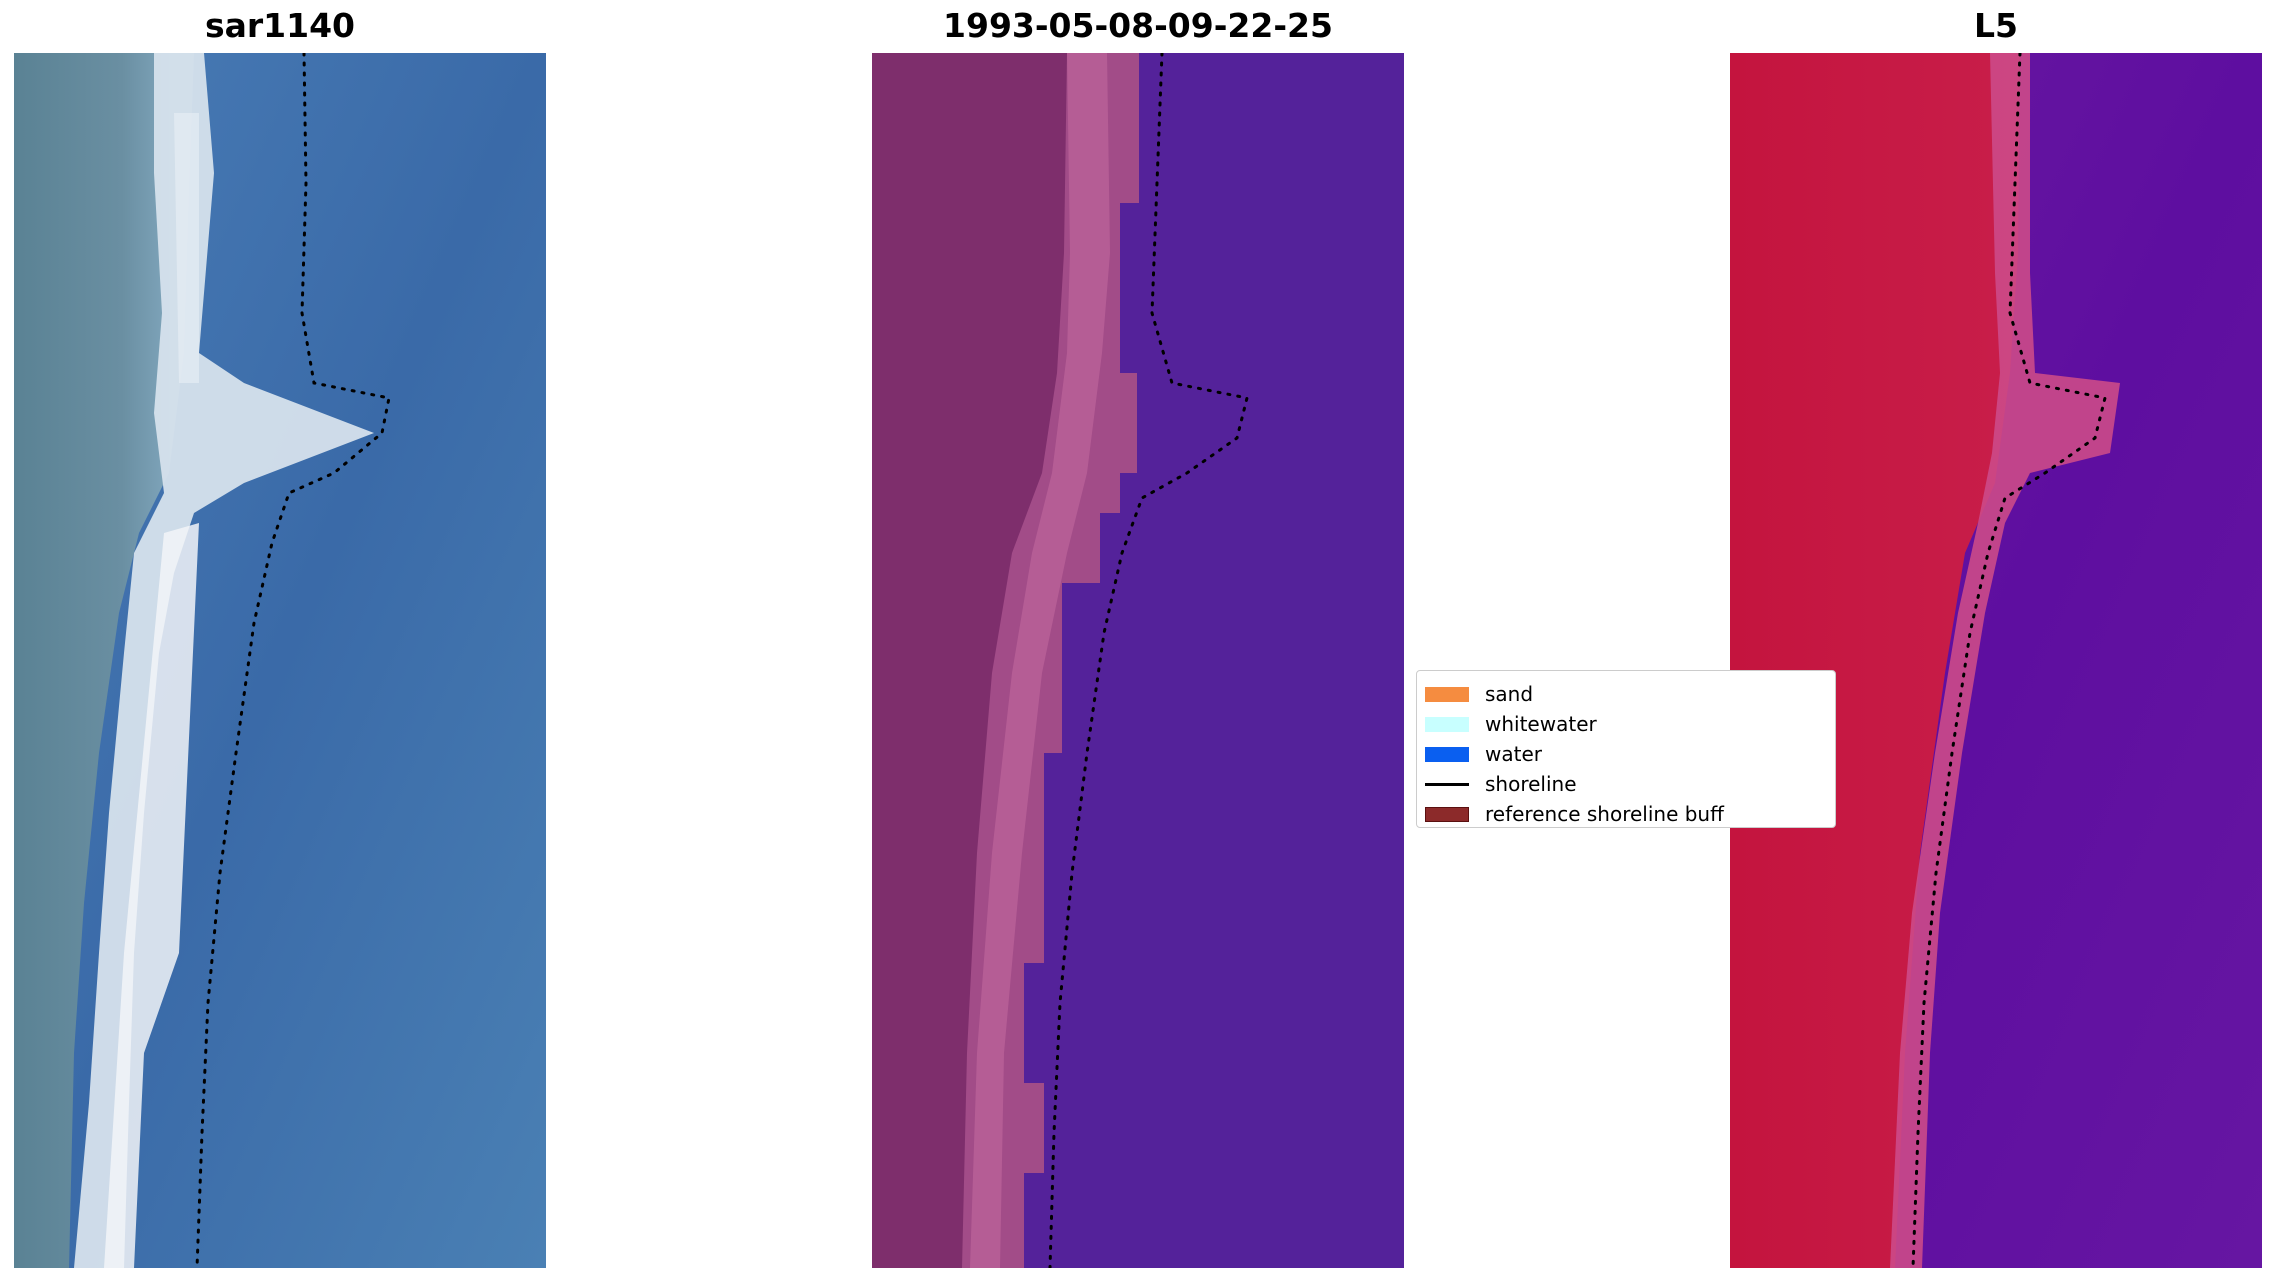  Describe the element at coordinates (1875, 660) in the screenshot. I see `land-index-area` at that location.